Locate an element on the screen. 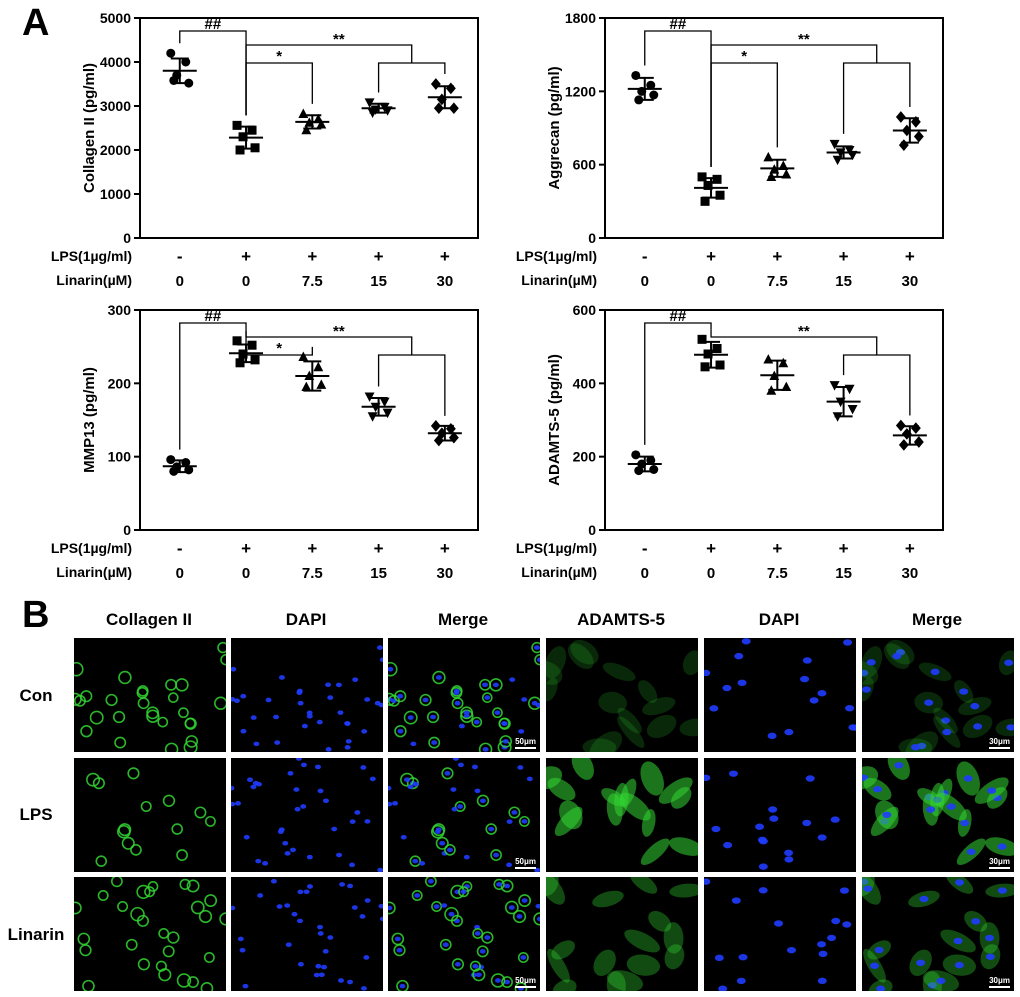  linarin-value: 30 is located at coordinates (910, 281).